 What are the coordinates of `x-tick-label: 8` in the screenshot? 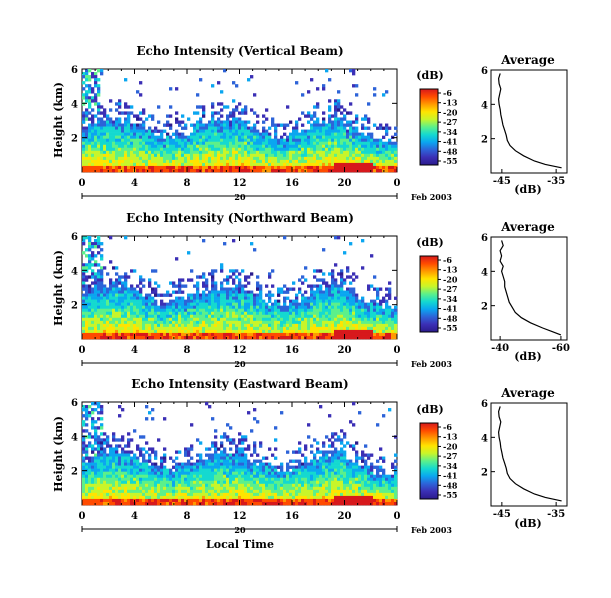 It's located at (187, 350).